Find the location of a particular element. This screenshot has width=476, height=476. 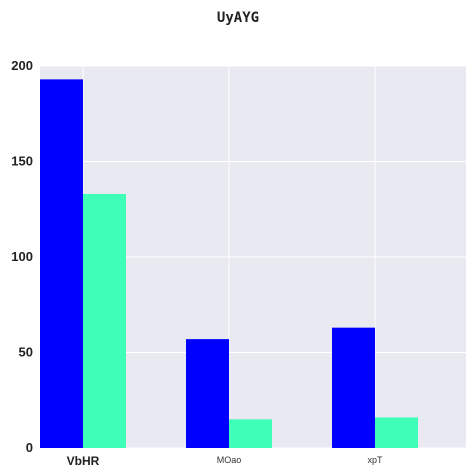

x-tick-label: VbHR is located at coordinates (83, 461).